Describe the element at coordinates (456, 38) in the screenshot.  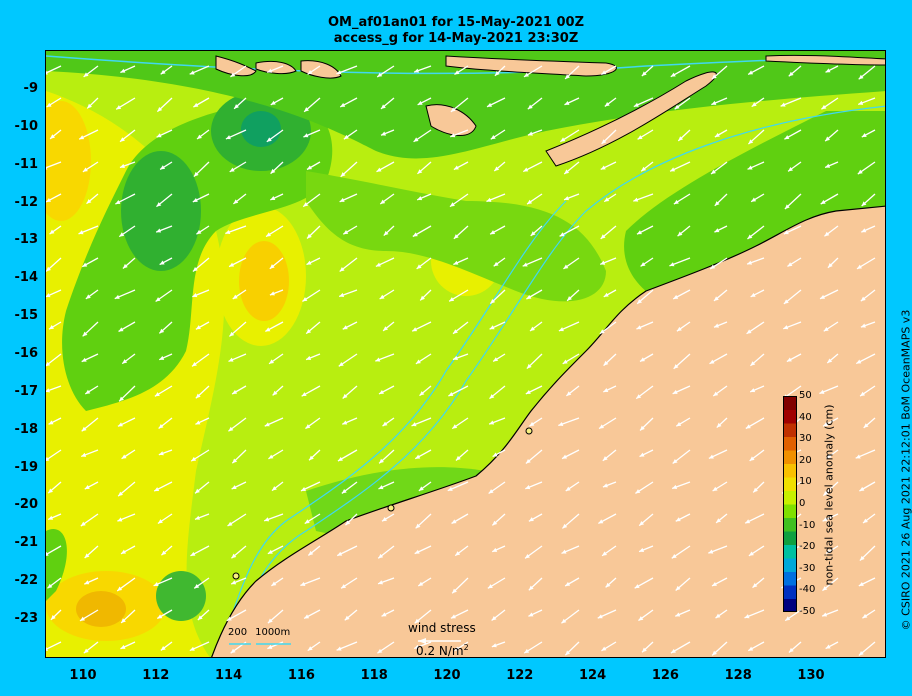
I see `map-subtitle: access_g for 14-May-2021 23:30Z` at that location.